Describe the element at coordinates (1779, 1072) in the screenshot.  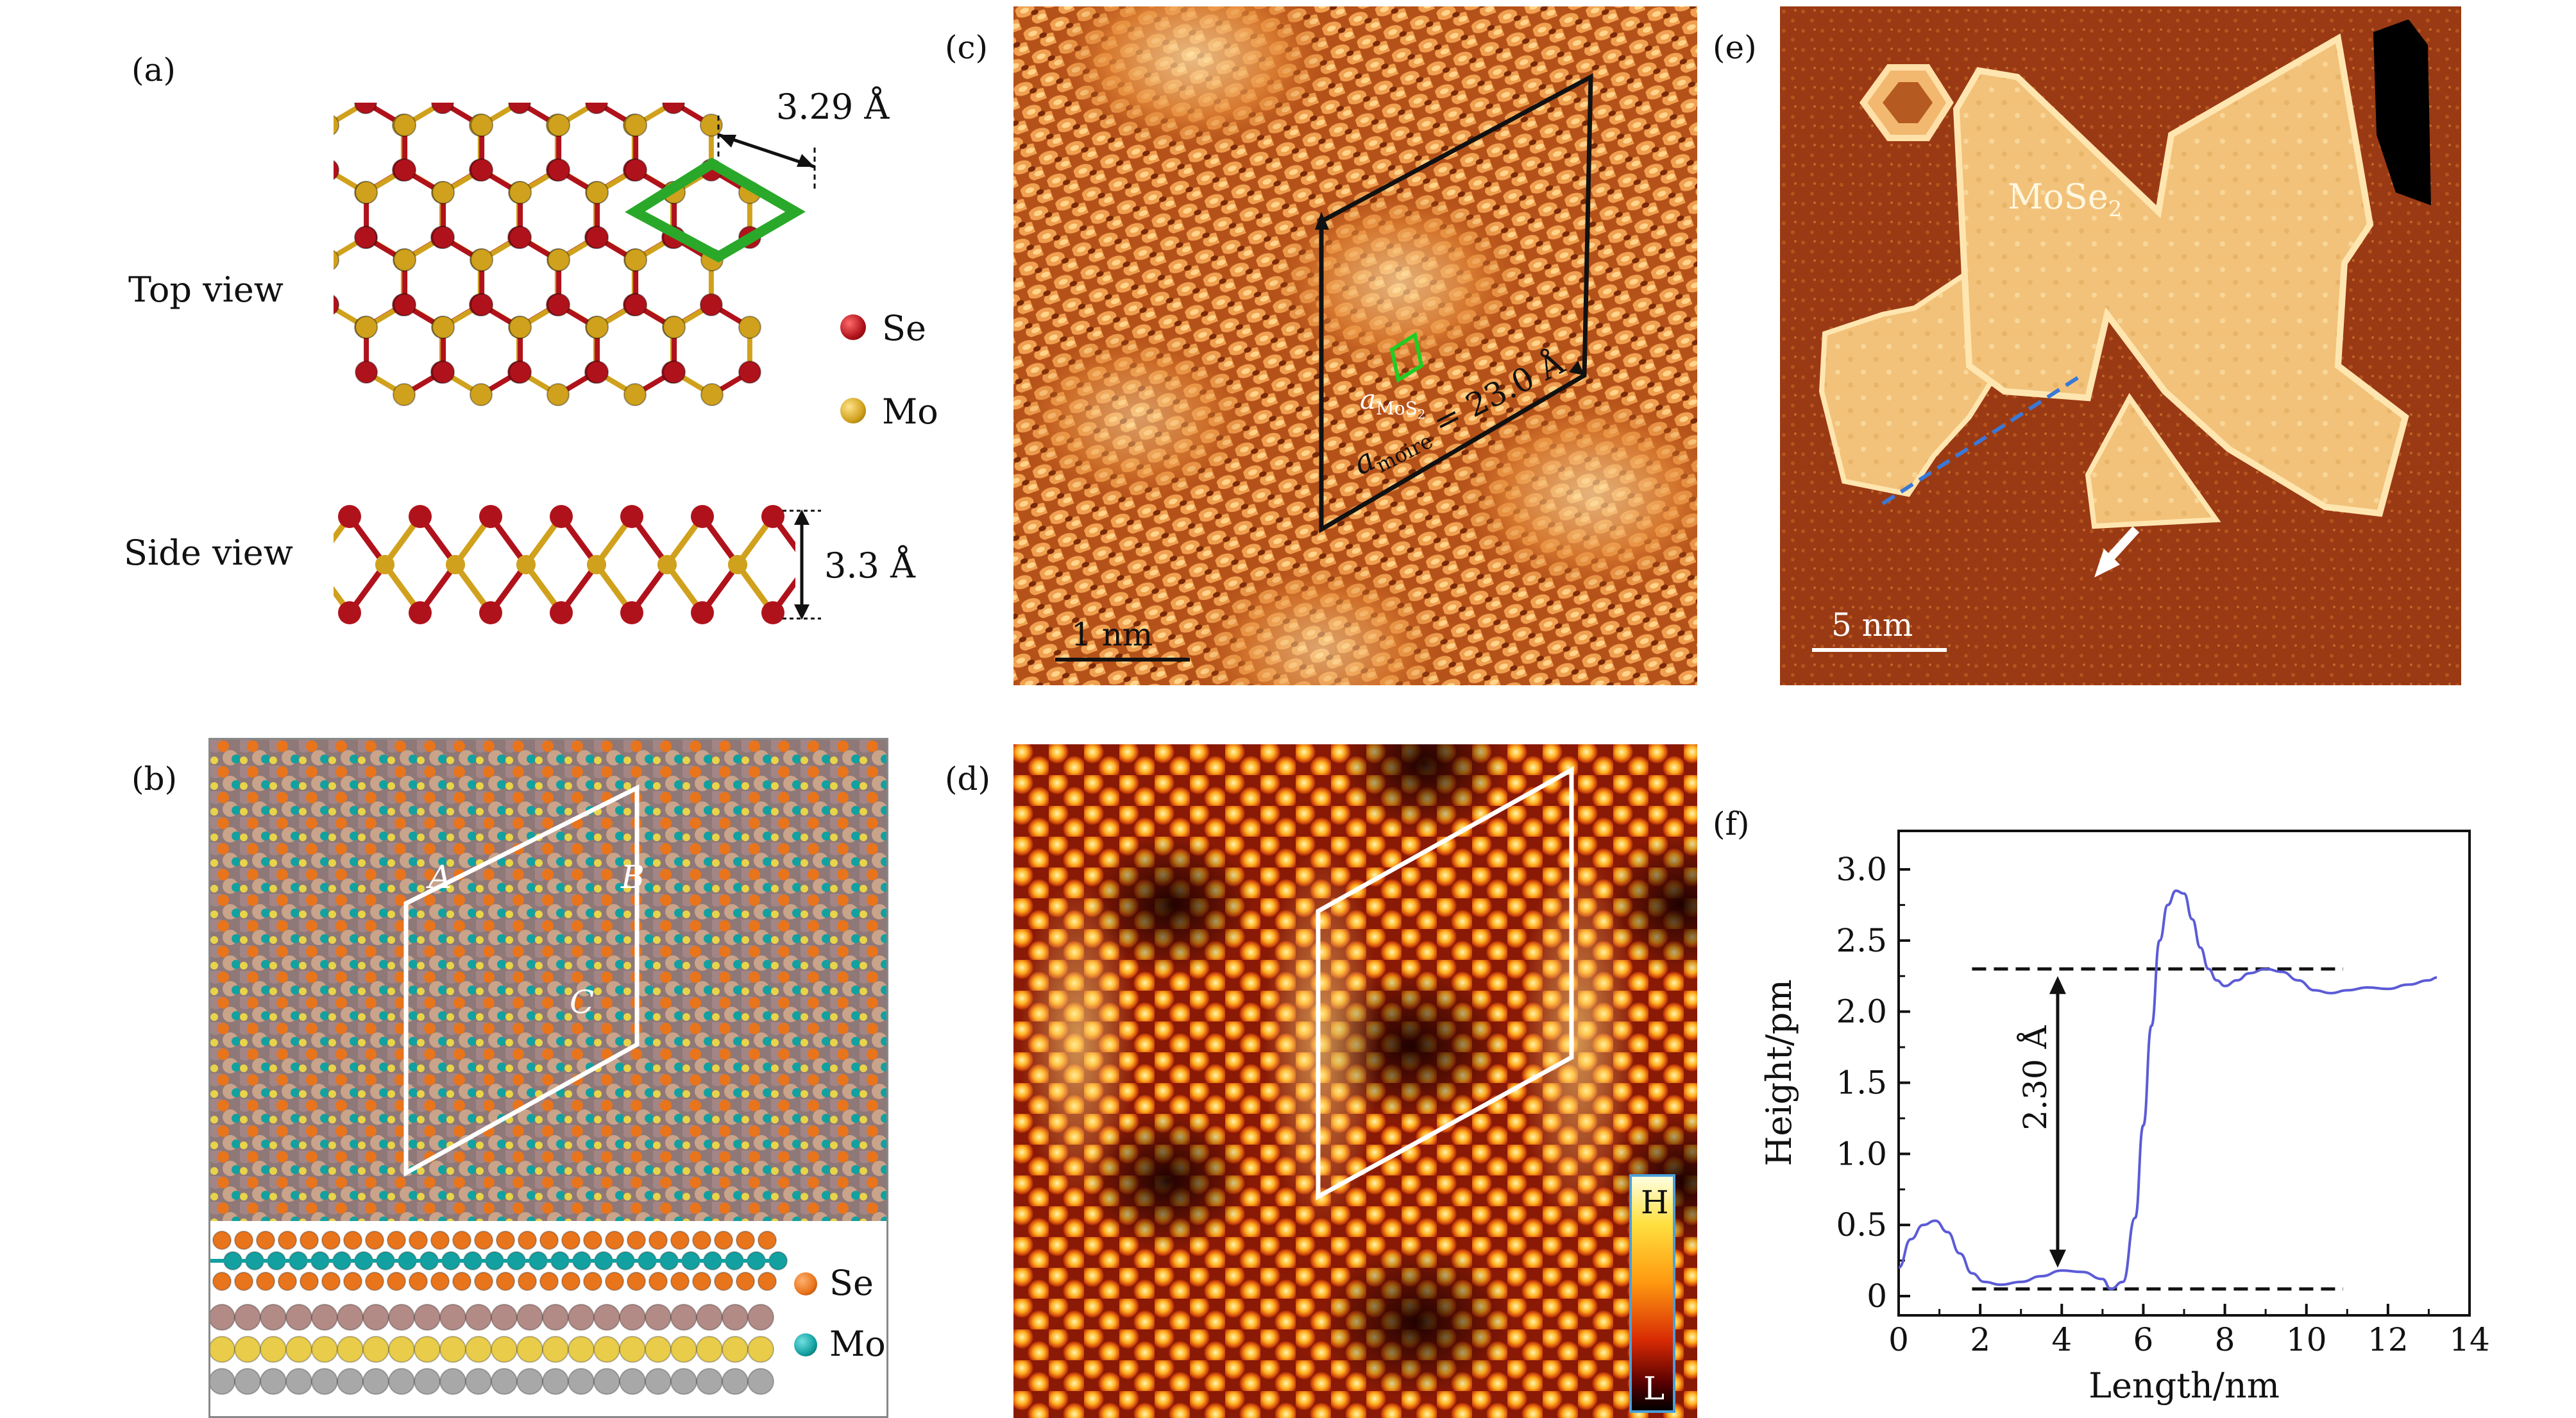
I see `y-axis-label: Height/pm` at that location.